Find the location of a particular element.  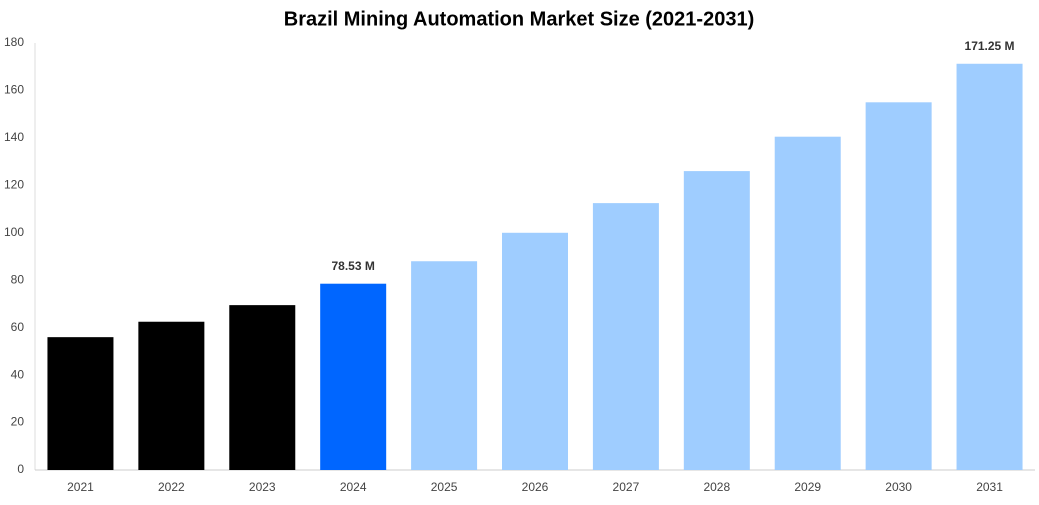

y-tick-label: 0 is located at coordinates (20, 469).